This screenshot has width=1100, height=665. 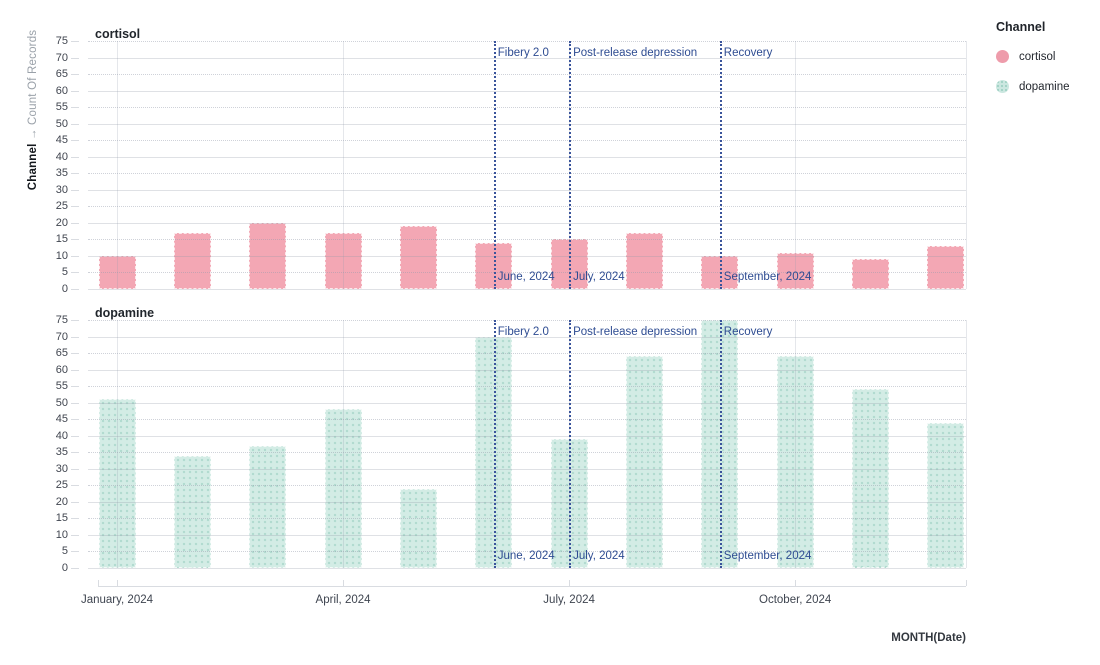 What do you see at coordinates (64, 289) in the screenshot?
I see `y-tick-label: 0` at bounding box center [64, 289].